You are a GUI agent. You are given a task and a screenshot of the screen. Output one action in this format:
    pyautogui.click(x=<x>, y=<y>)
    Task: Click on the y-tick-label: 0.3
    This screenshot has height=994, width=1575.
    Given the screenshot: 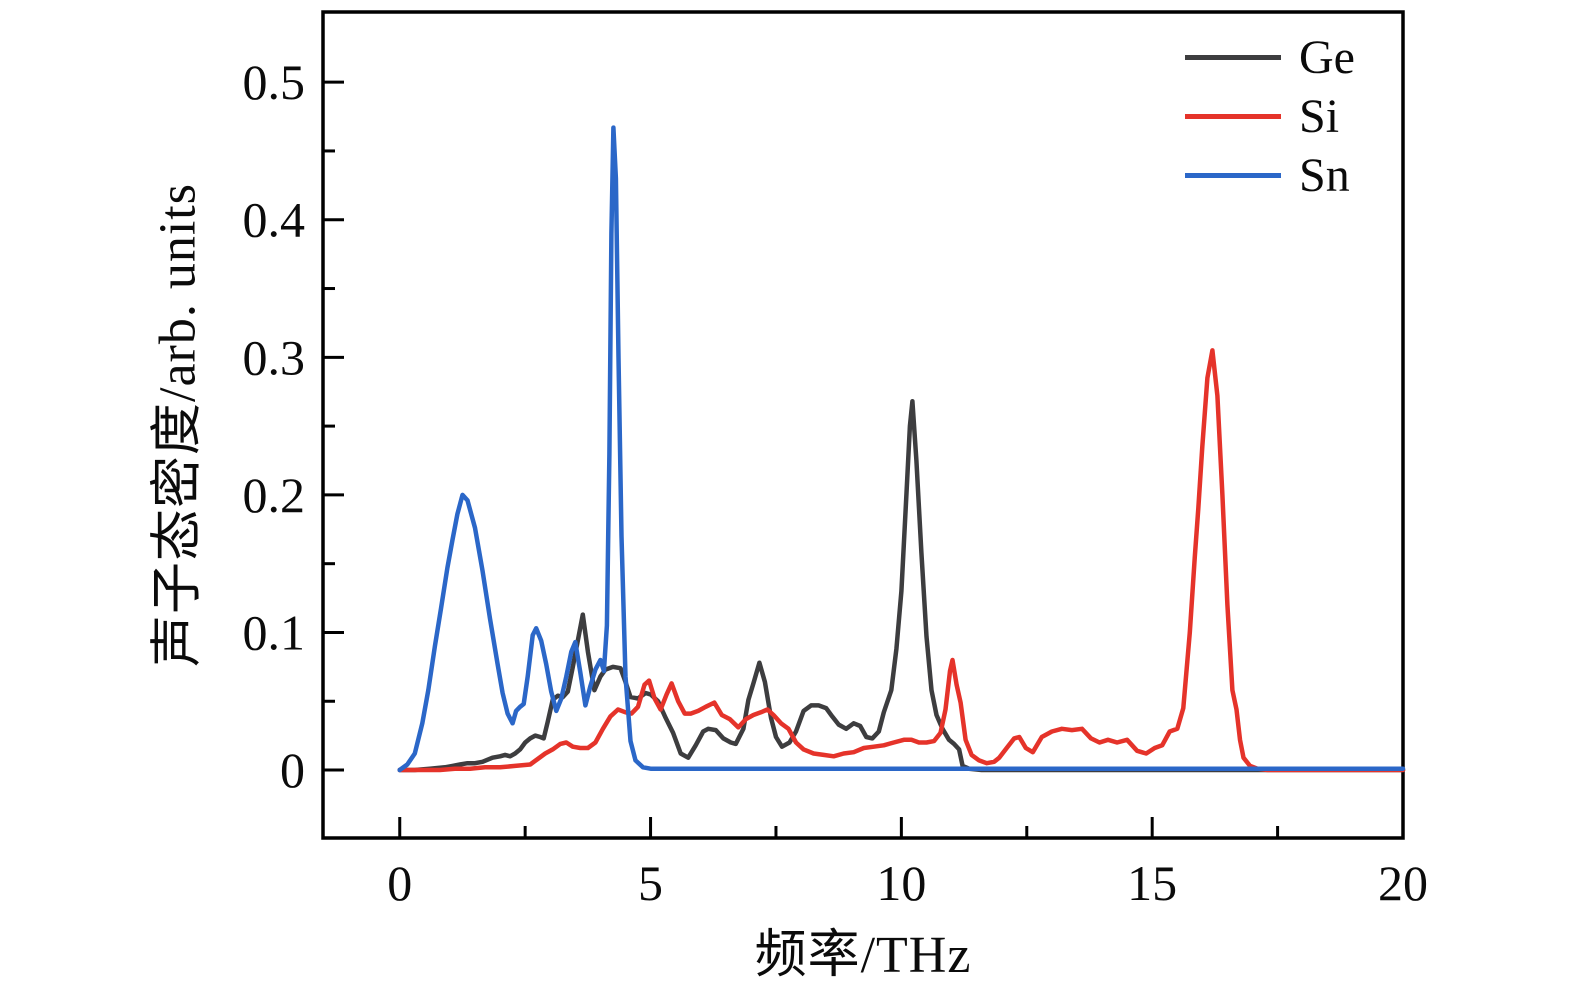 What is the action you would take?
    pyautogui.click(x=274, y=357)
    